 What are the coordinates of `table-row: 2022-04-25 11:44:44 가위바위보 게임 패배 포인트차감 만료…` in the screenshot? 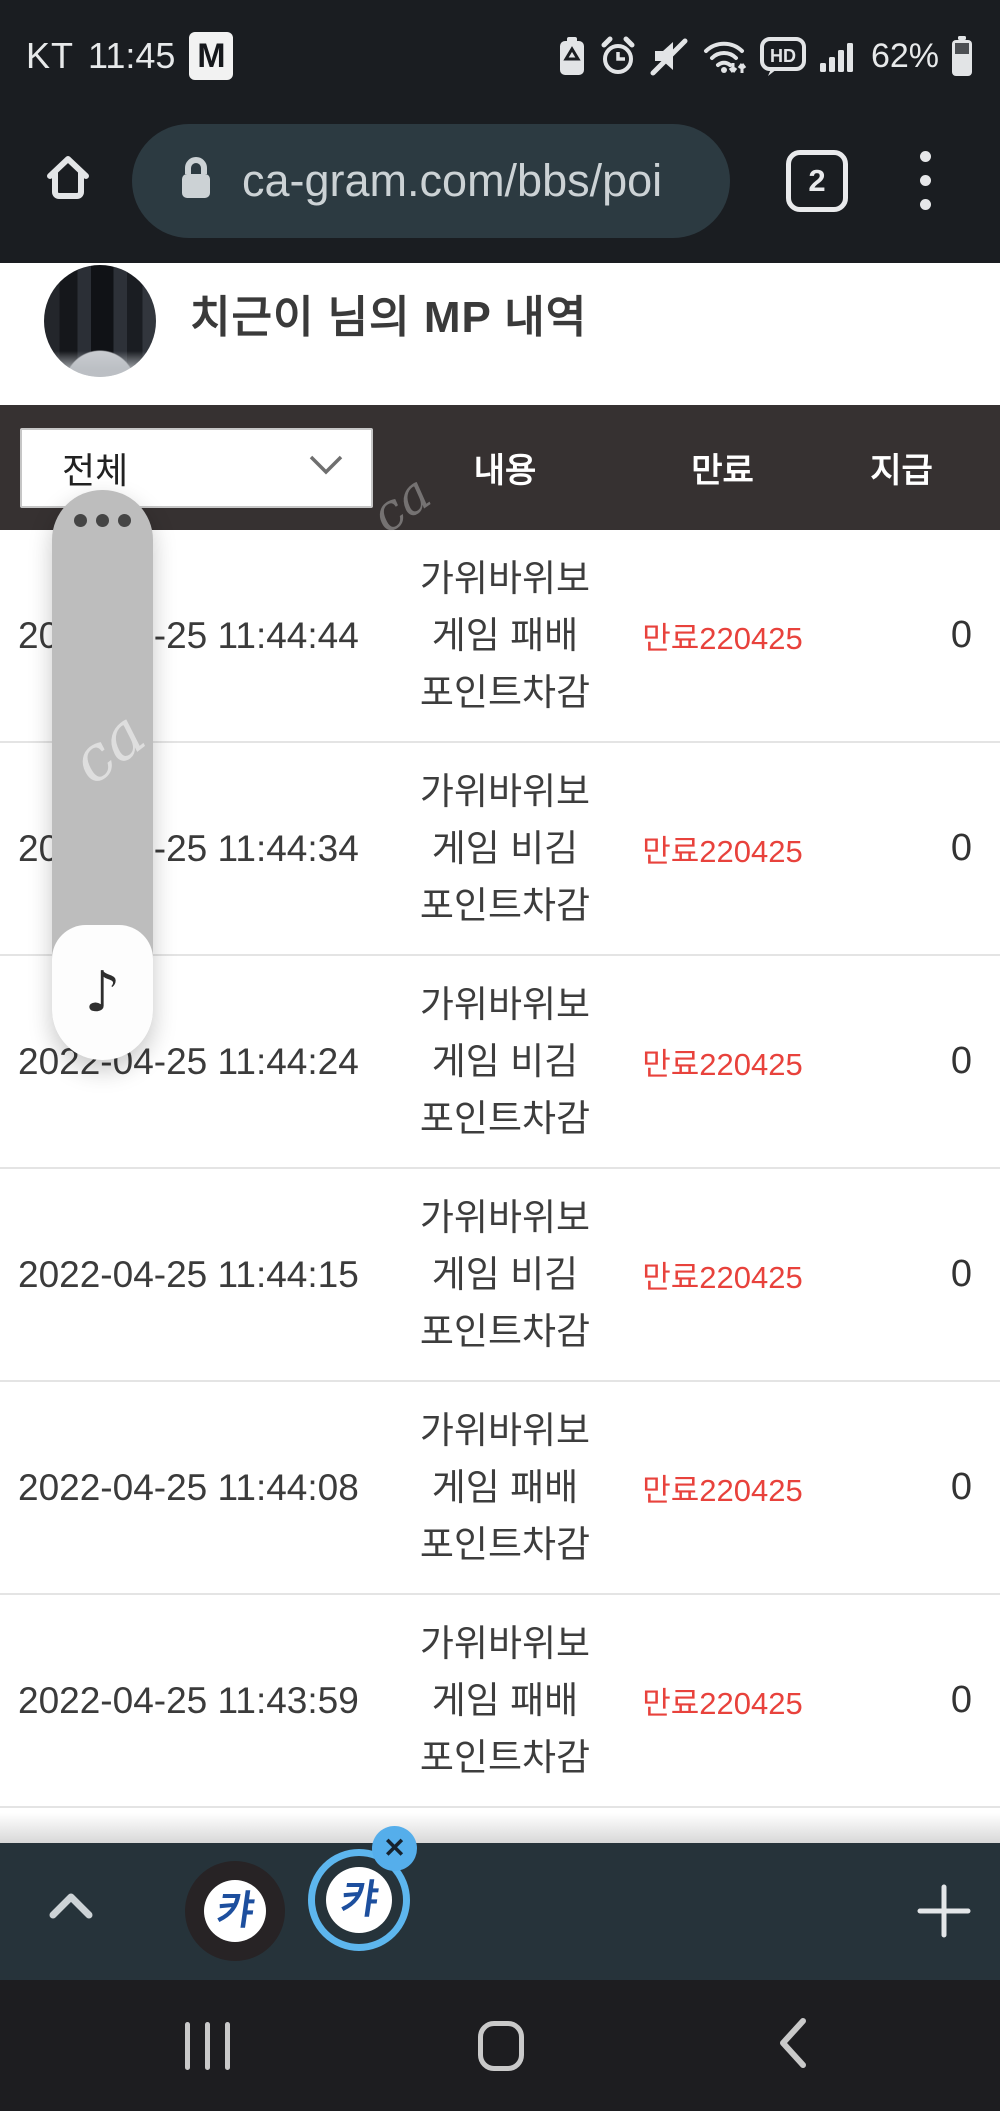 It's located at (500, 636).